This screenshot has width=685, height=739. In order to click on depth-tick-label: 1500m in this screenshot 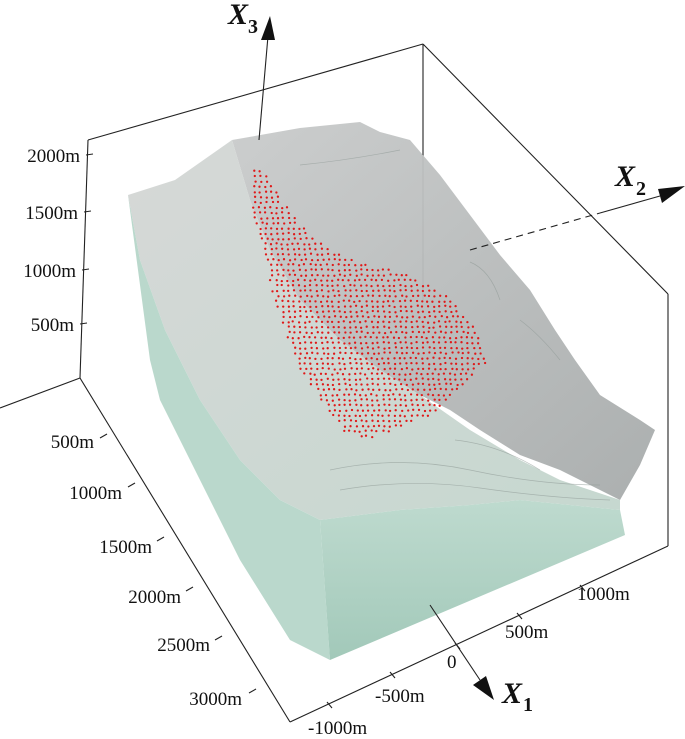, I will do `click(125, 547)`.